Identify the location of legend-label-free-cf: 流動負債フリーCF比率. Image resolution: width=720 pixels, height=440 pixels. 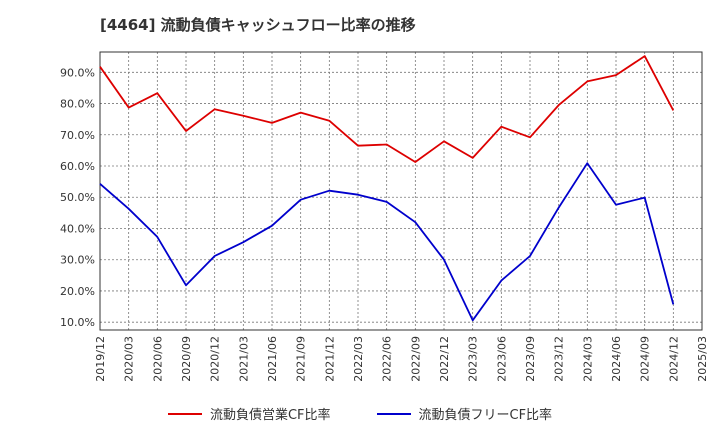
(485, 415).